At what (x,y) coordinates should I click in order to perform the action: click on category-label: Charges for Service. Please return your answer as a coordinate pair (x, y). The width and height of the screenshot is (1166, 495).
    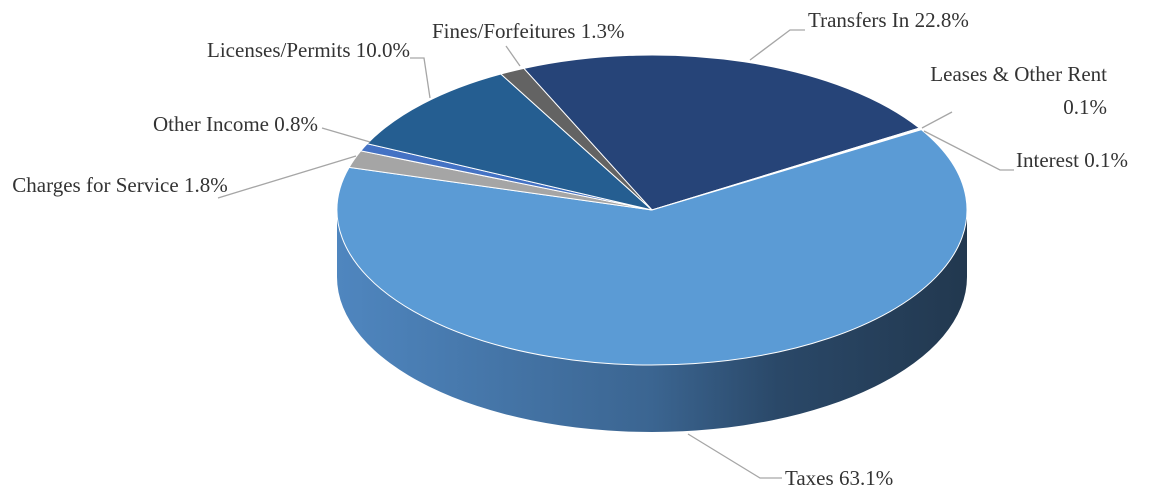
    Looking at the image, I should click on (95, 185).